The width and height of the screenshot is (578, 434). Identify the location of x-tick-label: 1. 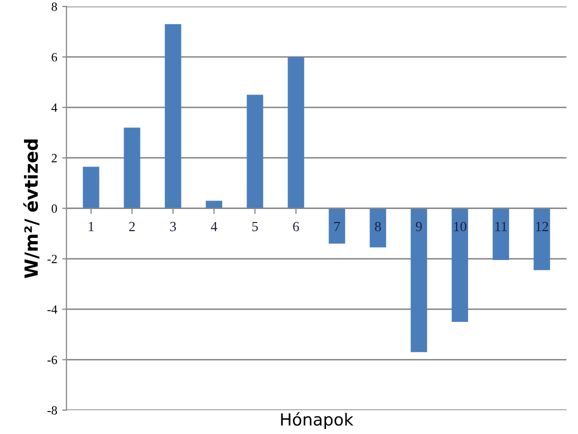
(91, 227).